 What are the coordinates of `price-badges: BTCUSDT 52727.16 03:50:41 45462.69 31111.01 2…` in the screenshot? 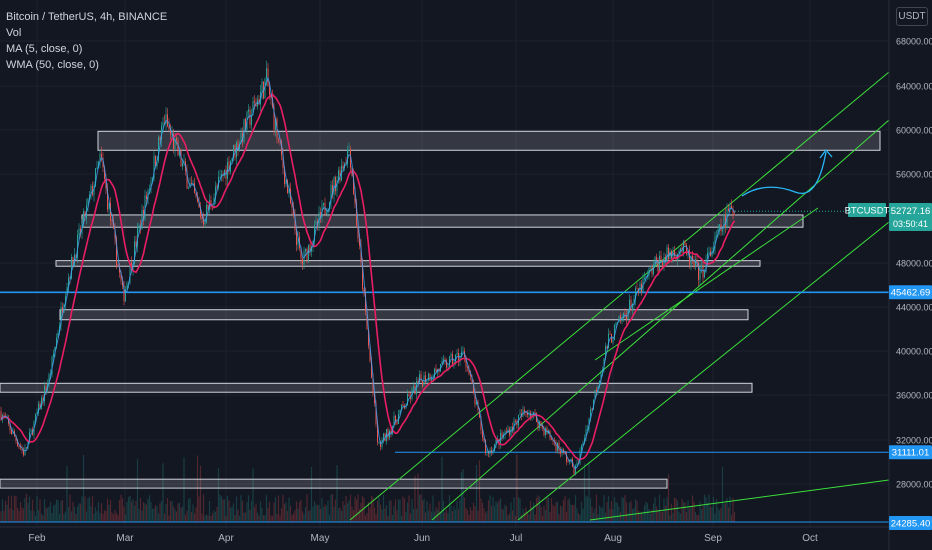 It's located at (833, 366).